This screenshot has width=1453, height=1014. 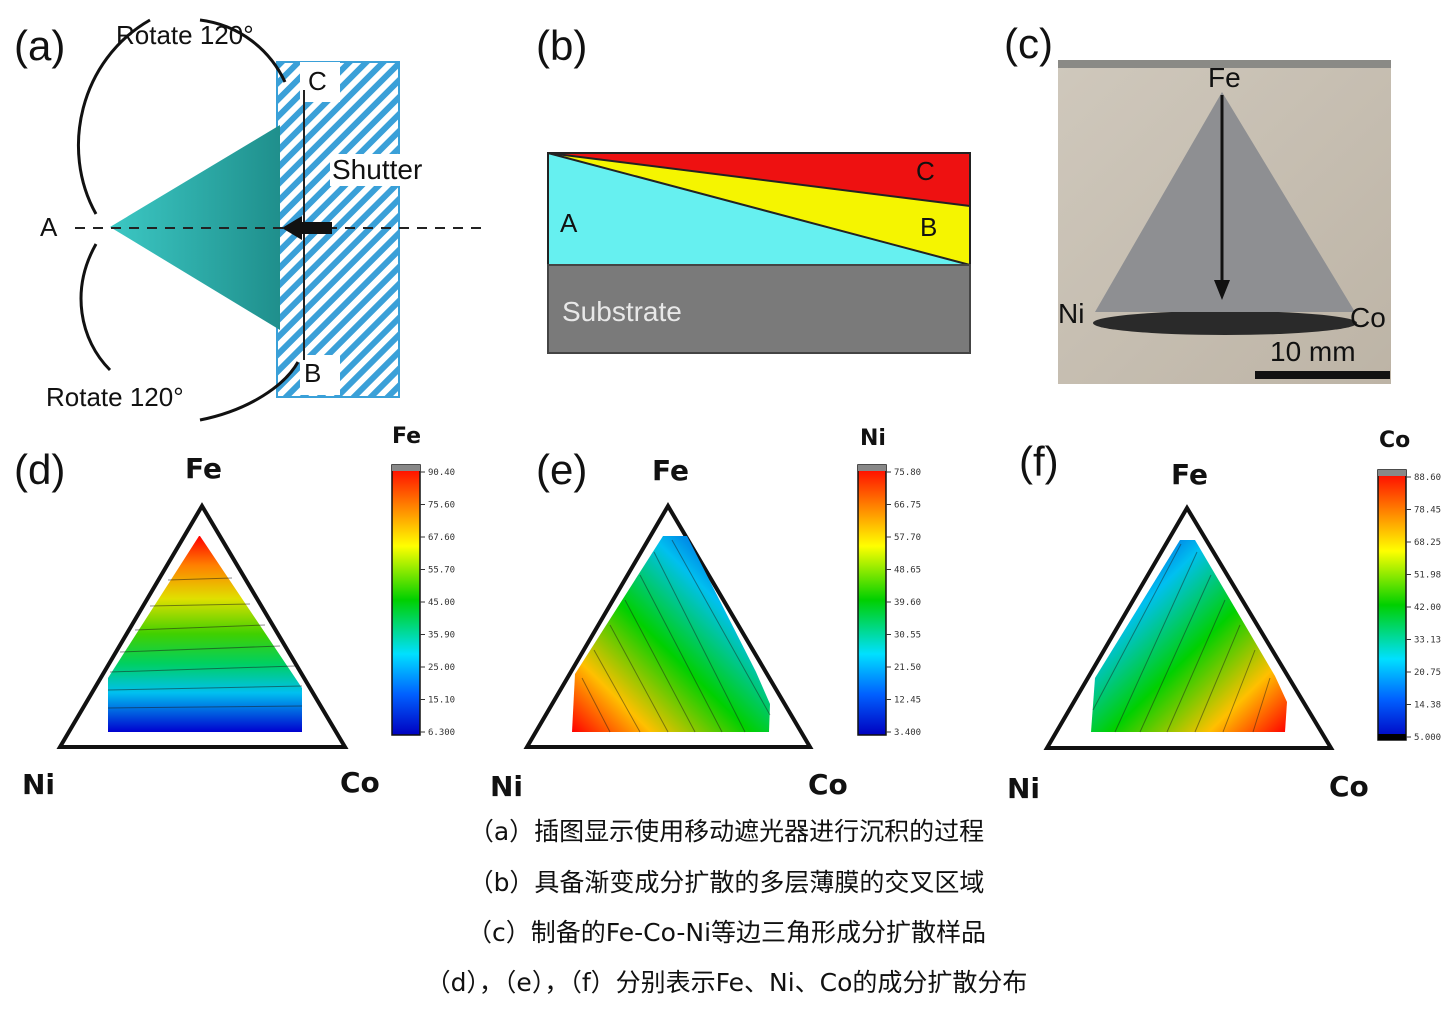 I want to click on ni-distribution, so click(x=671, y=634).